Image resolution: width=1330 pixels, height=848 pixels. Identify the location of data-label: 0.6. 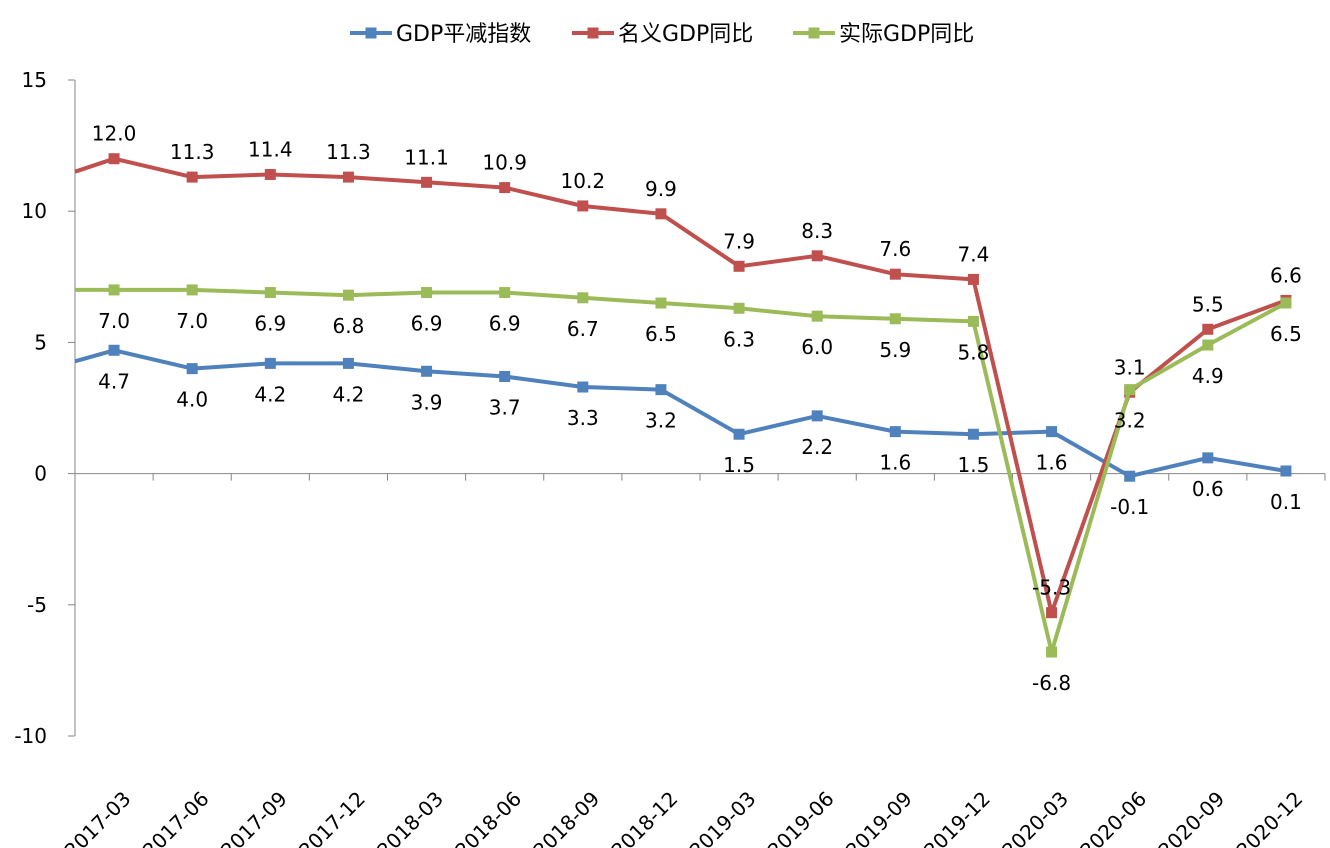
(1208, 489).